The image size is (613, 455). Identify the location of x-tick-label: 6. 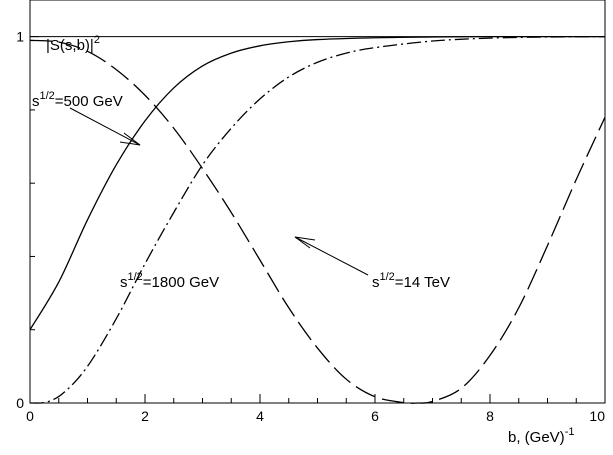
(375, 416).